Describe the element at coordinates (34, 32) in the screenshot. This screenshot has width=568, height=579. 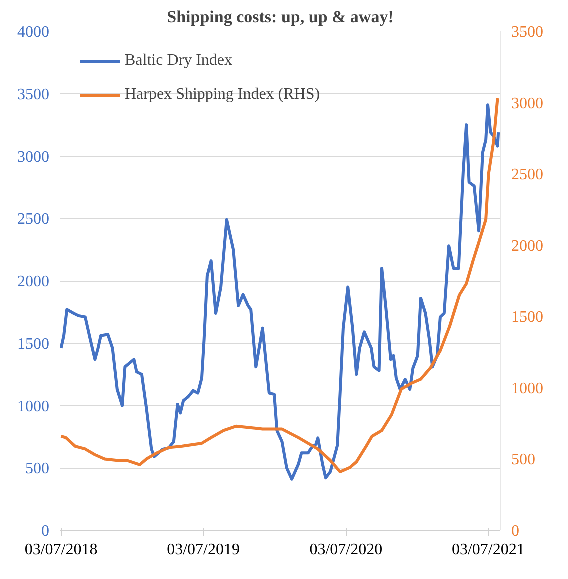
I see `y-tick-label: 4000` at that location.